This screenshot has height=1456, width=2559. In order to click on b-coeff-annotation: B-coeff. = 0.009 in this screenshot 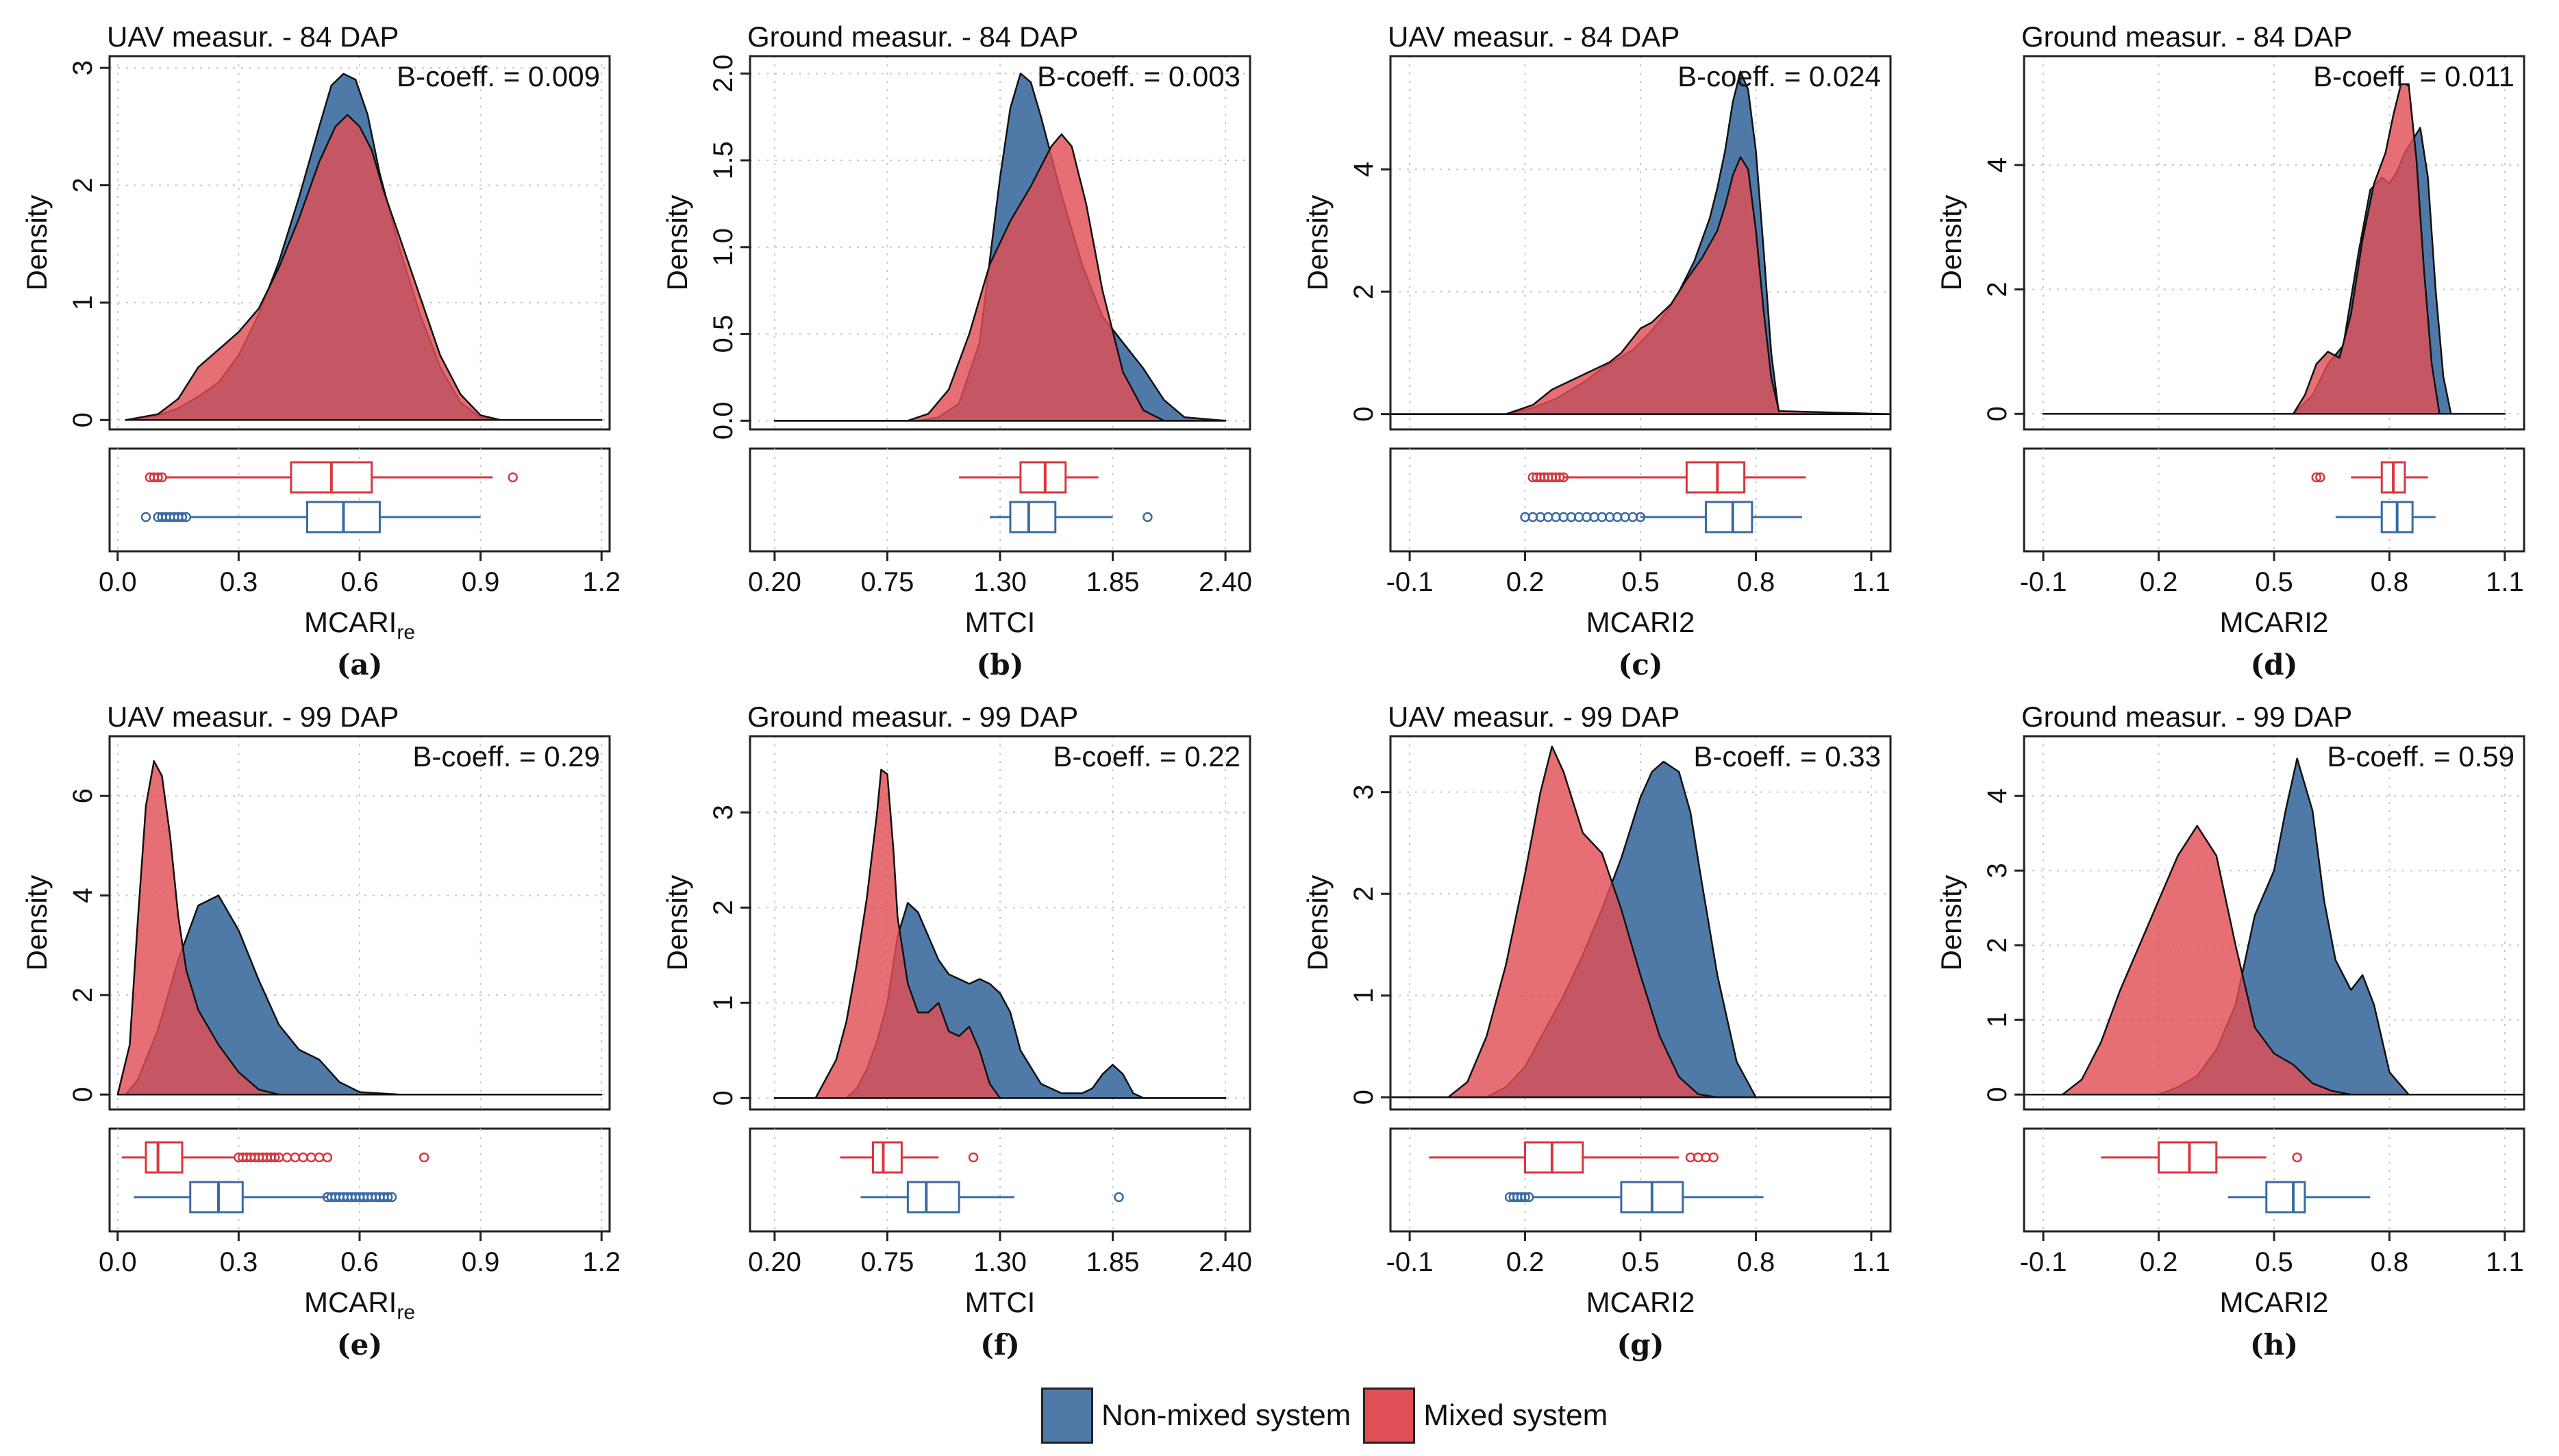, I will do `click(498, 76)`.